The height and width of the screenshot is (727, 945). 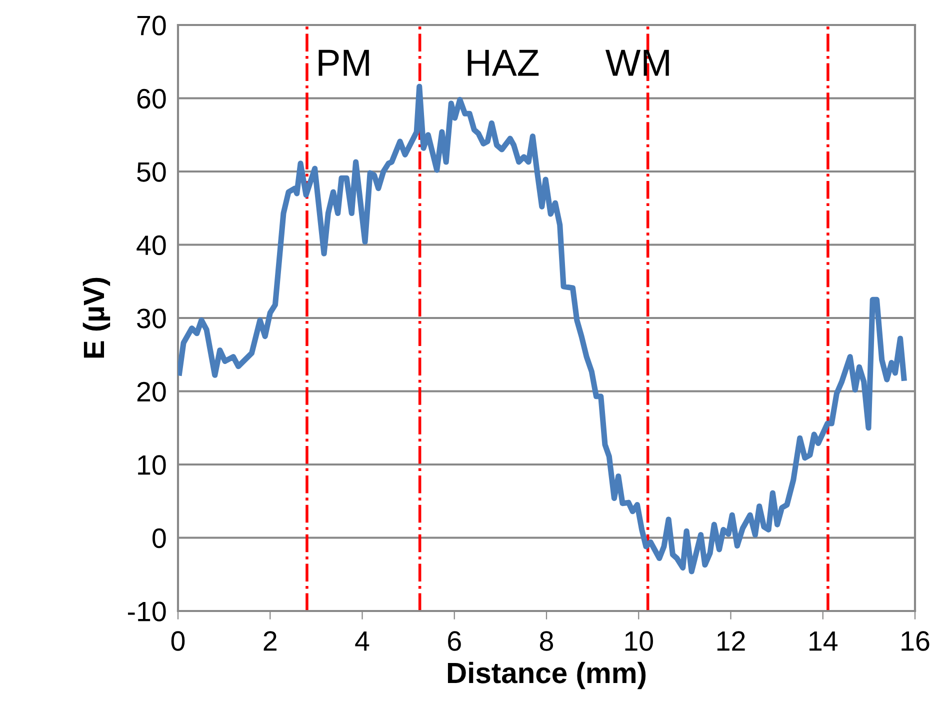 What do you see at coordinates (159, 538) in the screenshot?
I see `y-tick-label: 0` at bounding box center [159, 538].